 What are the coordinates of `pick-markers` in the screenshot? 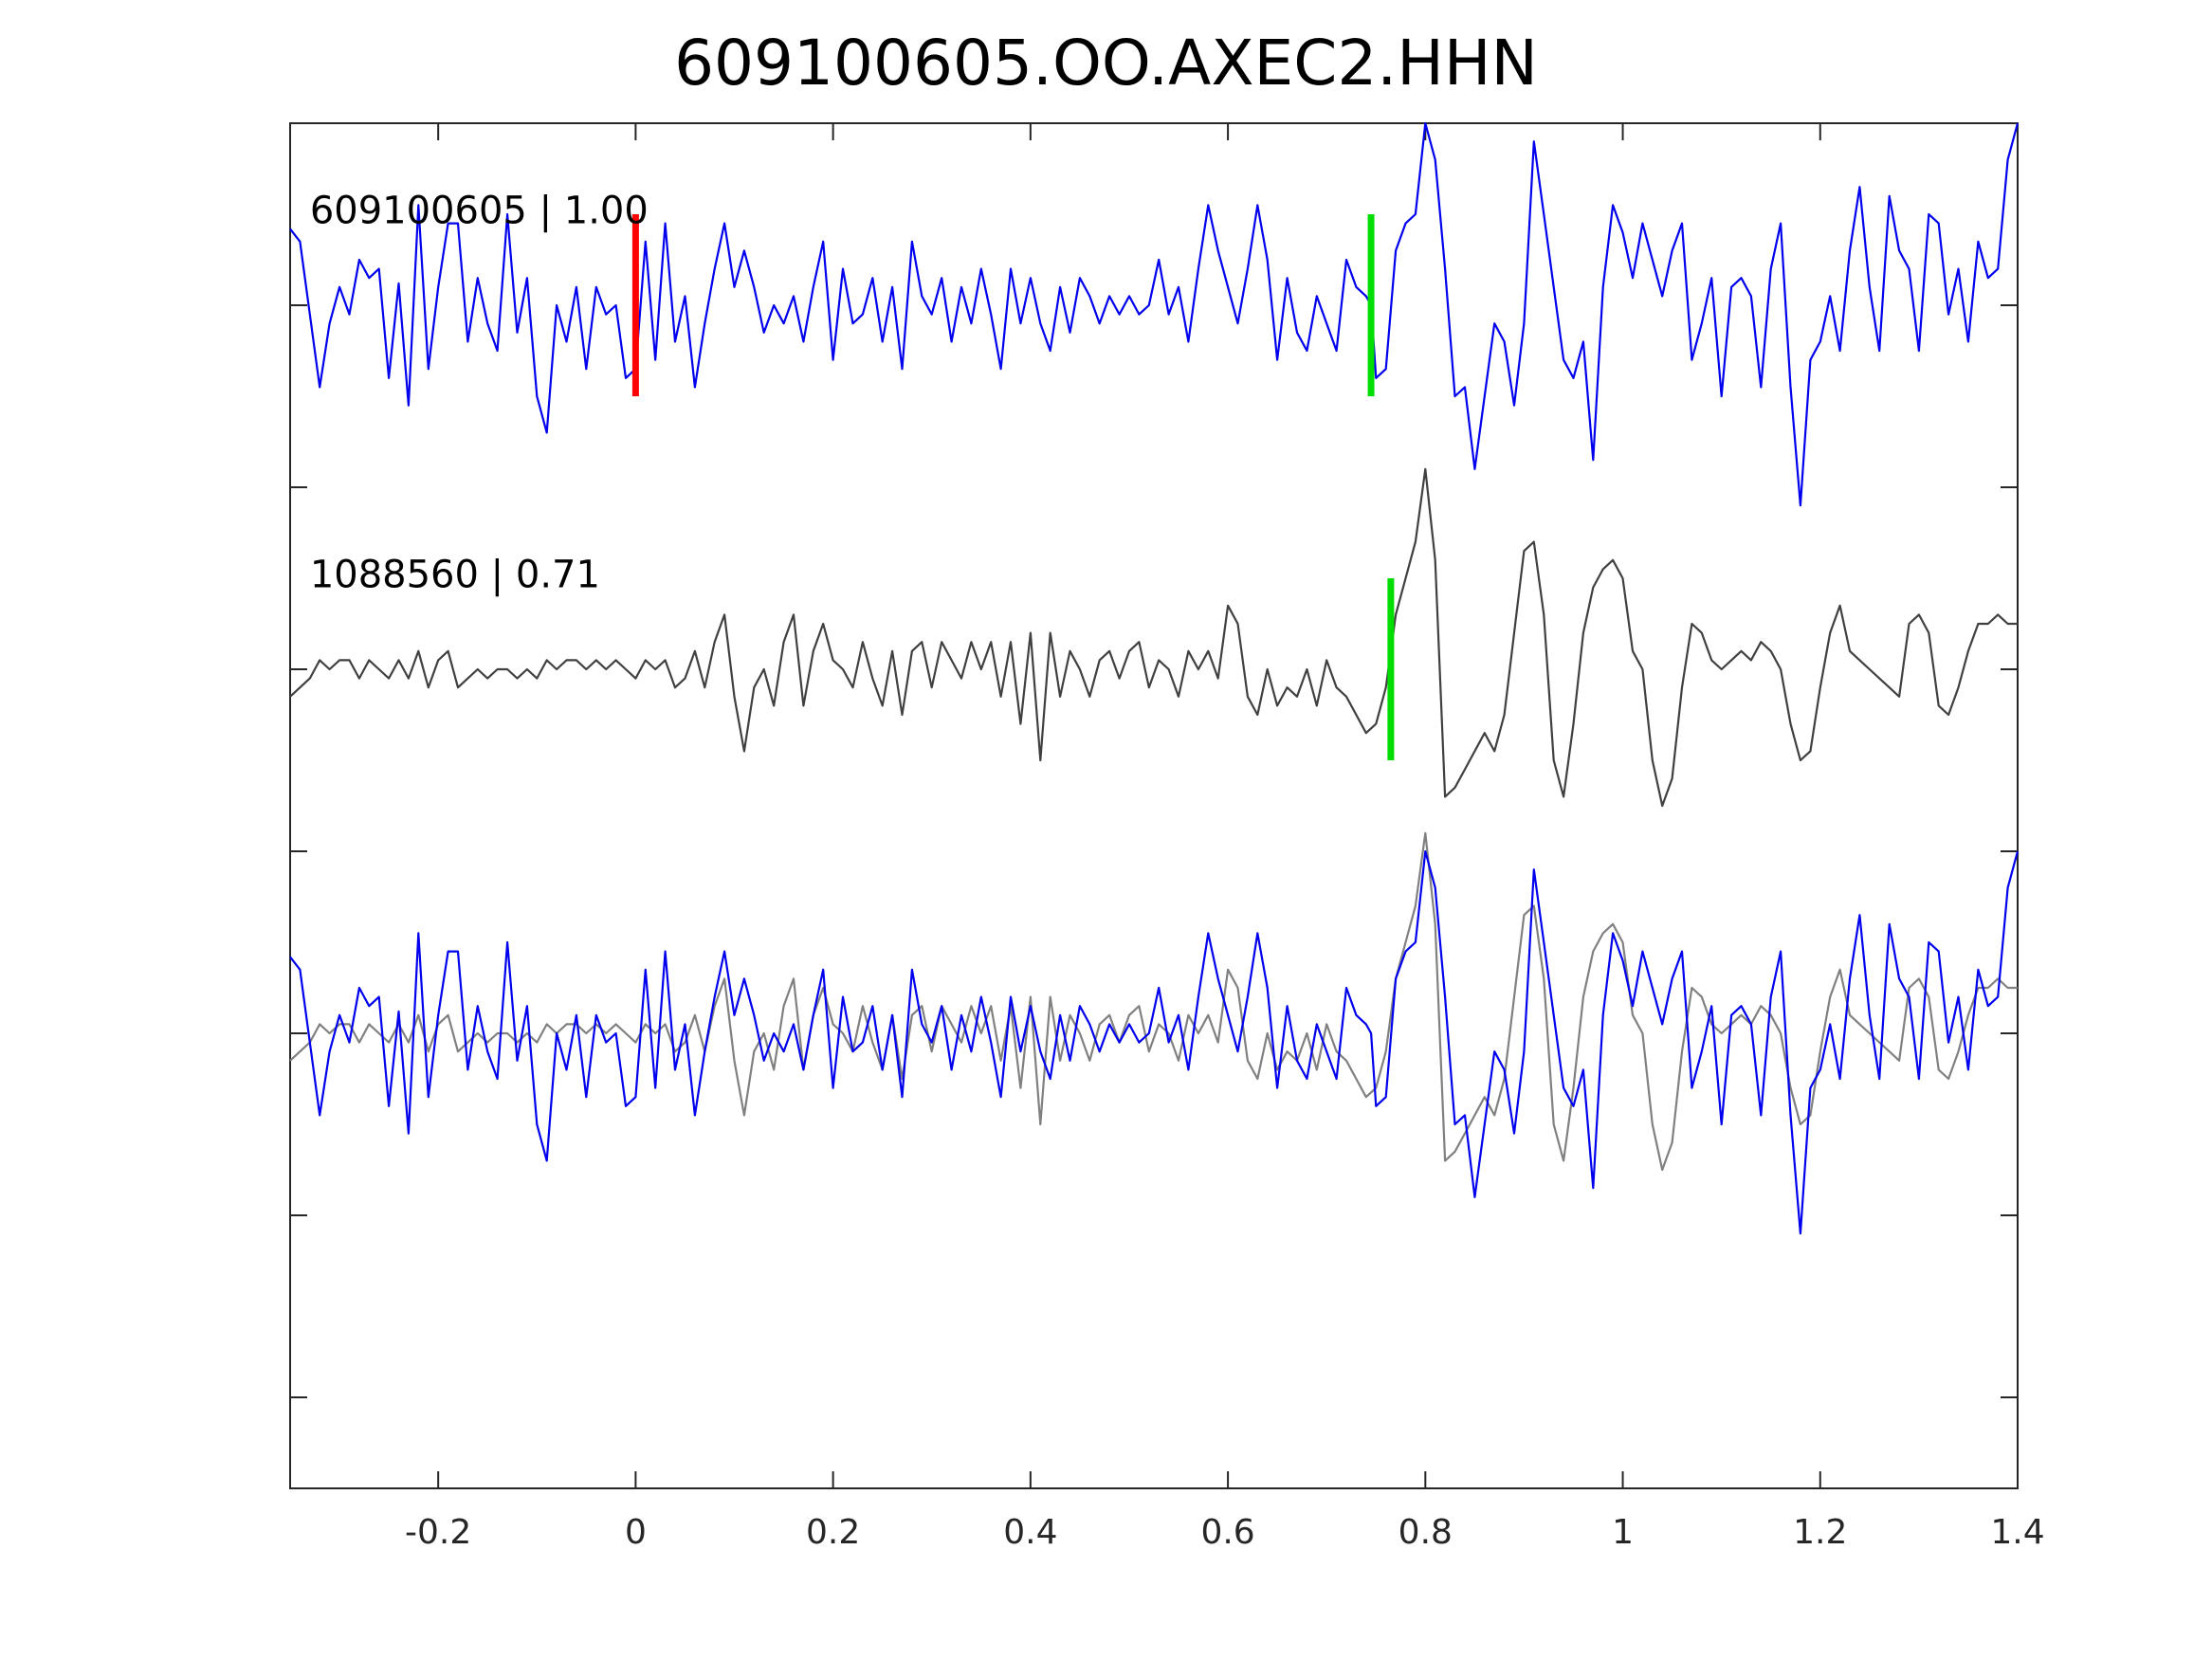 It's located at (1013, 487).